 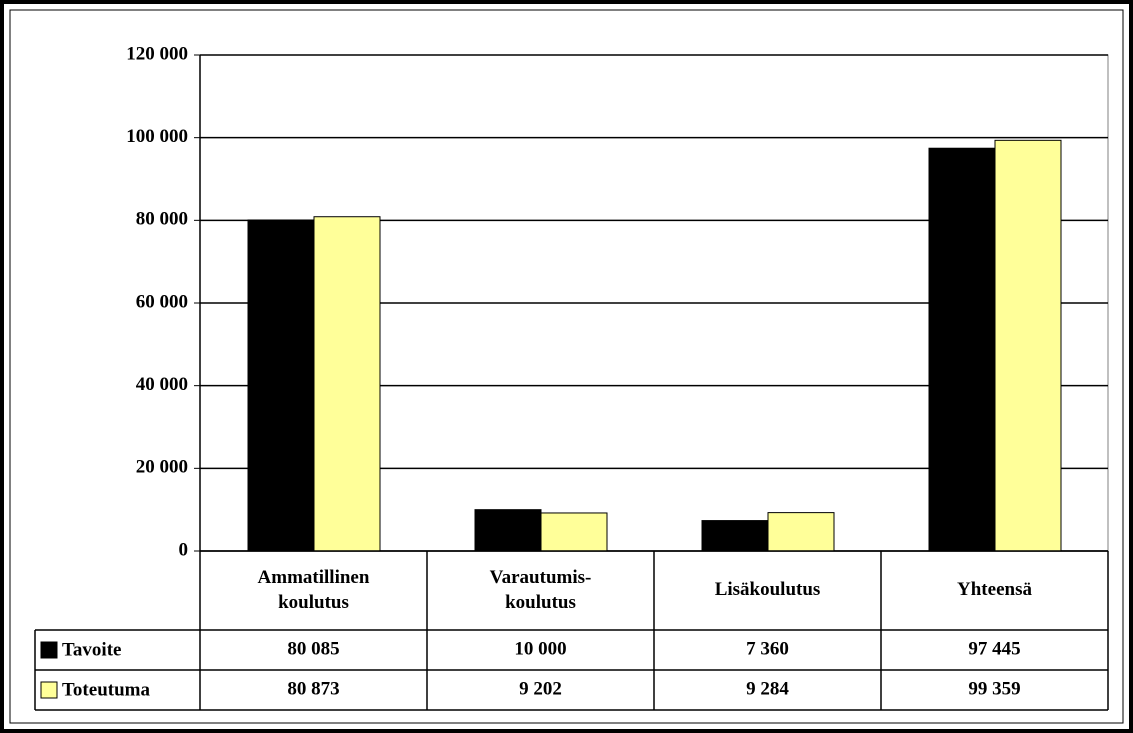 I want to click on data-label: 9 284, so click(x=767, y=688).